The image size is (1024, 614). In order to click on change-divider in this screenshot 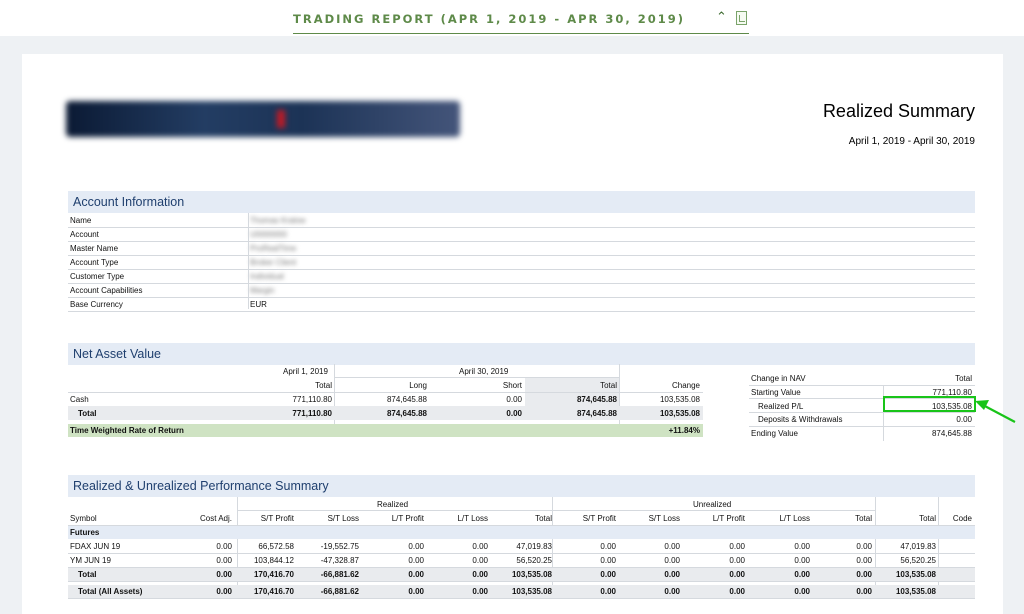, I will do `click(883, 413)`.